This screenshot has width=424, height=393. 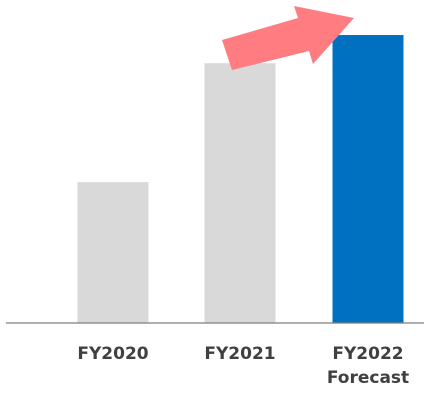 What do you see at coordinates (368, 378) in the screenshot?
I see `x-tick-sublabel-fy2022: Forecast` at bounding box center [368, 378].